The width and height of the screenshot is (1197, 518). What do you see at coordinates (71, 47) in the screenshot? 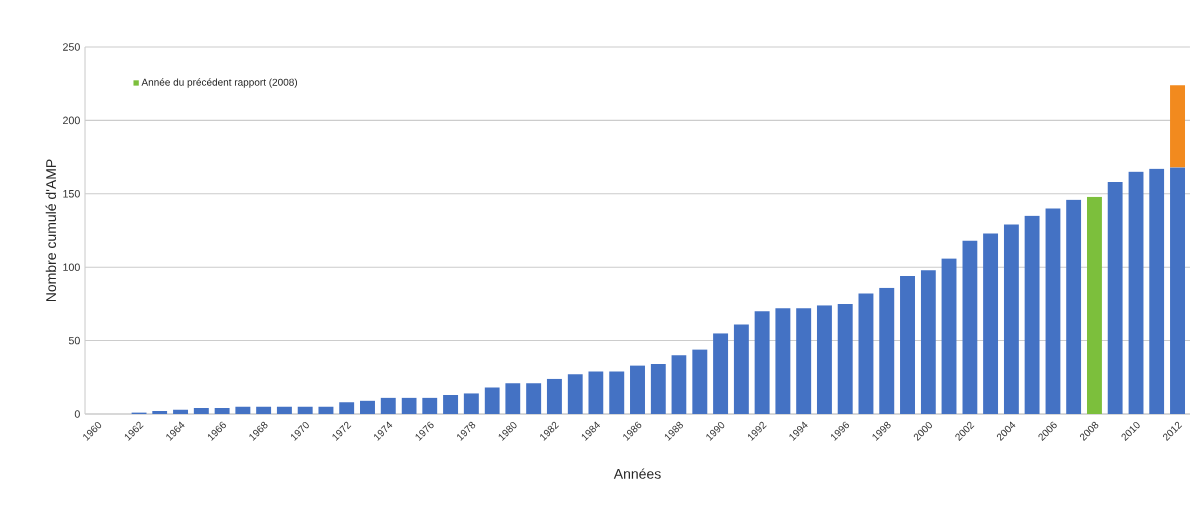
I see `y-tick-label: 250` at bounding box center [71, 47].